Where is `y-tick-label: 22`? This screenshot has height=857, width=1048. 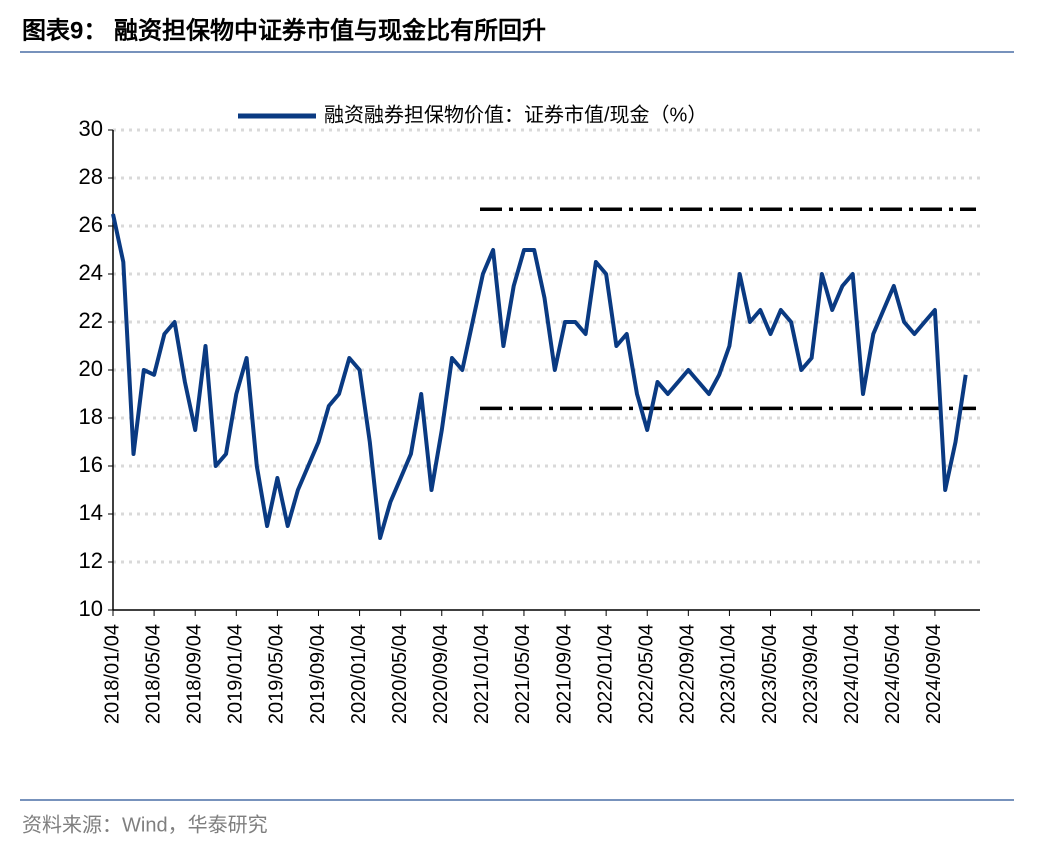 y-tick-label: 22 is located at coordinates (91, 320).